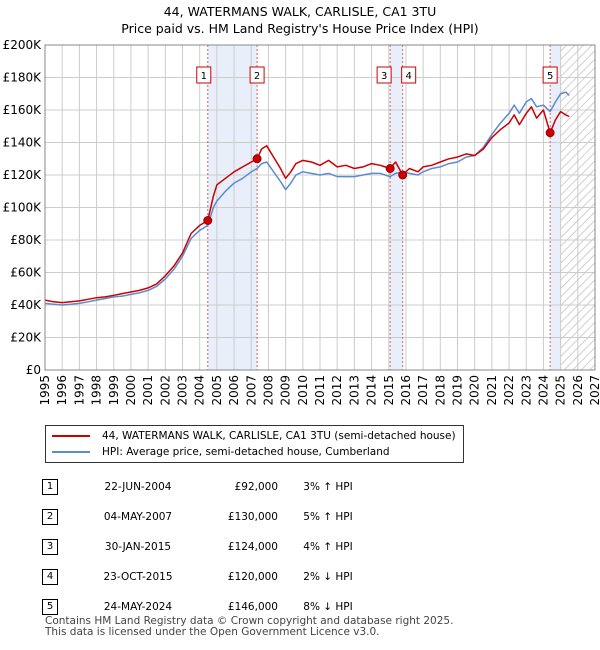 The image size is (600, 650). I want to click on sale-row: 4 23-OCT-2015 £120,000 2% ↓ HPI, so click(210, 577).